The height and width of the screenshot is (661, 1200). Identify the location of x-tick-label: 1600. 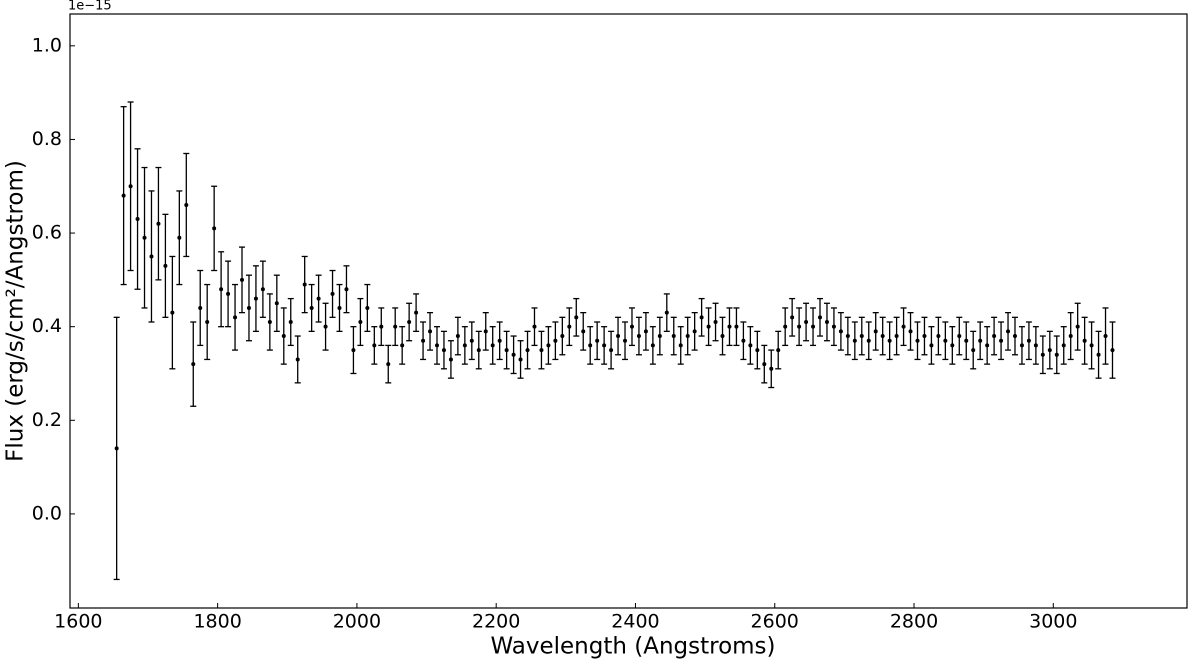
(78, 622).